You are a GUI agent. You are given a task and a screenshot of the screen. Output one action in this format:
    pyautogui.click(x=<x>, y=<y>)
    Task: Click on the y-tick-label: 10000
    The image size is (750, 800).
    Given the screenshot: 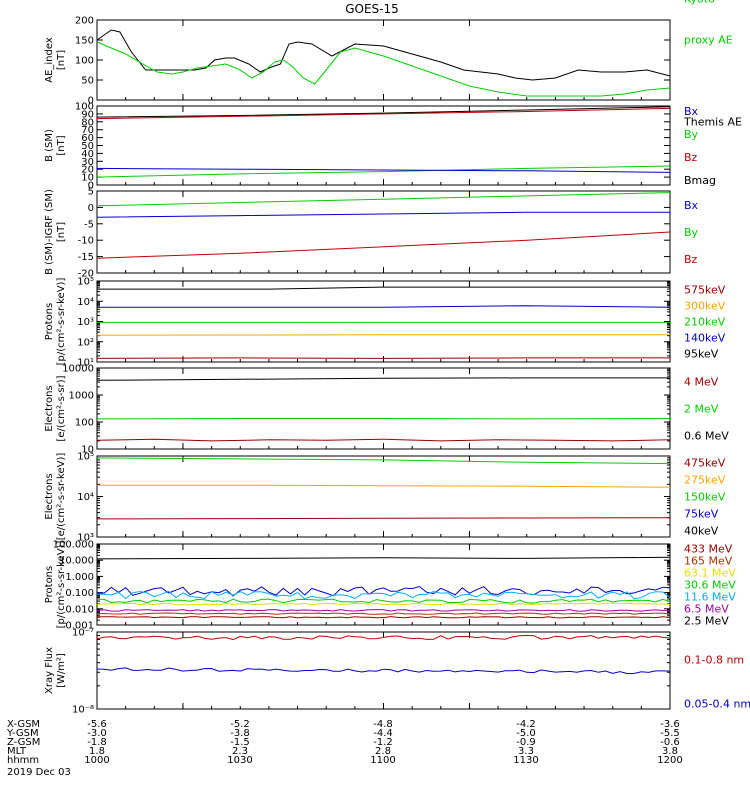 What is the action you would take?
    pyautogui.click(x=78, y=369)
    